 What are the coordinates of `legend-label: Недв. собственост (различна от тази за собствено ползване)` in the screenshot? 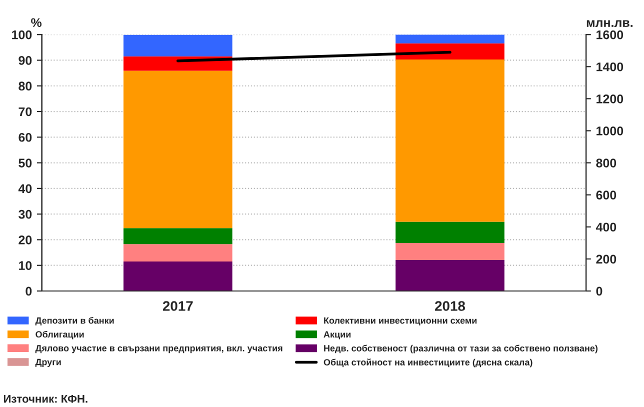 It's located at (461, 349).